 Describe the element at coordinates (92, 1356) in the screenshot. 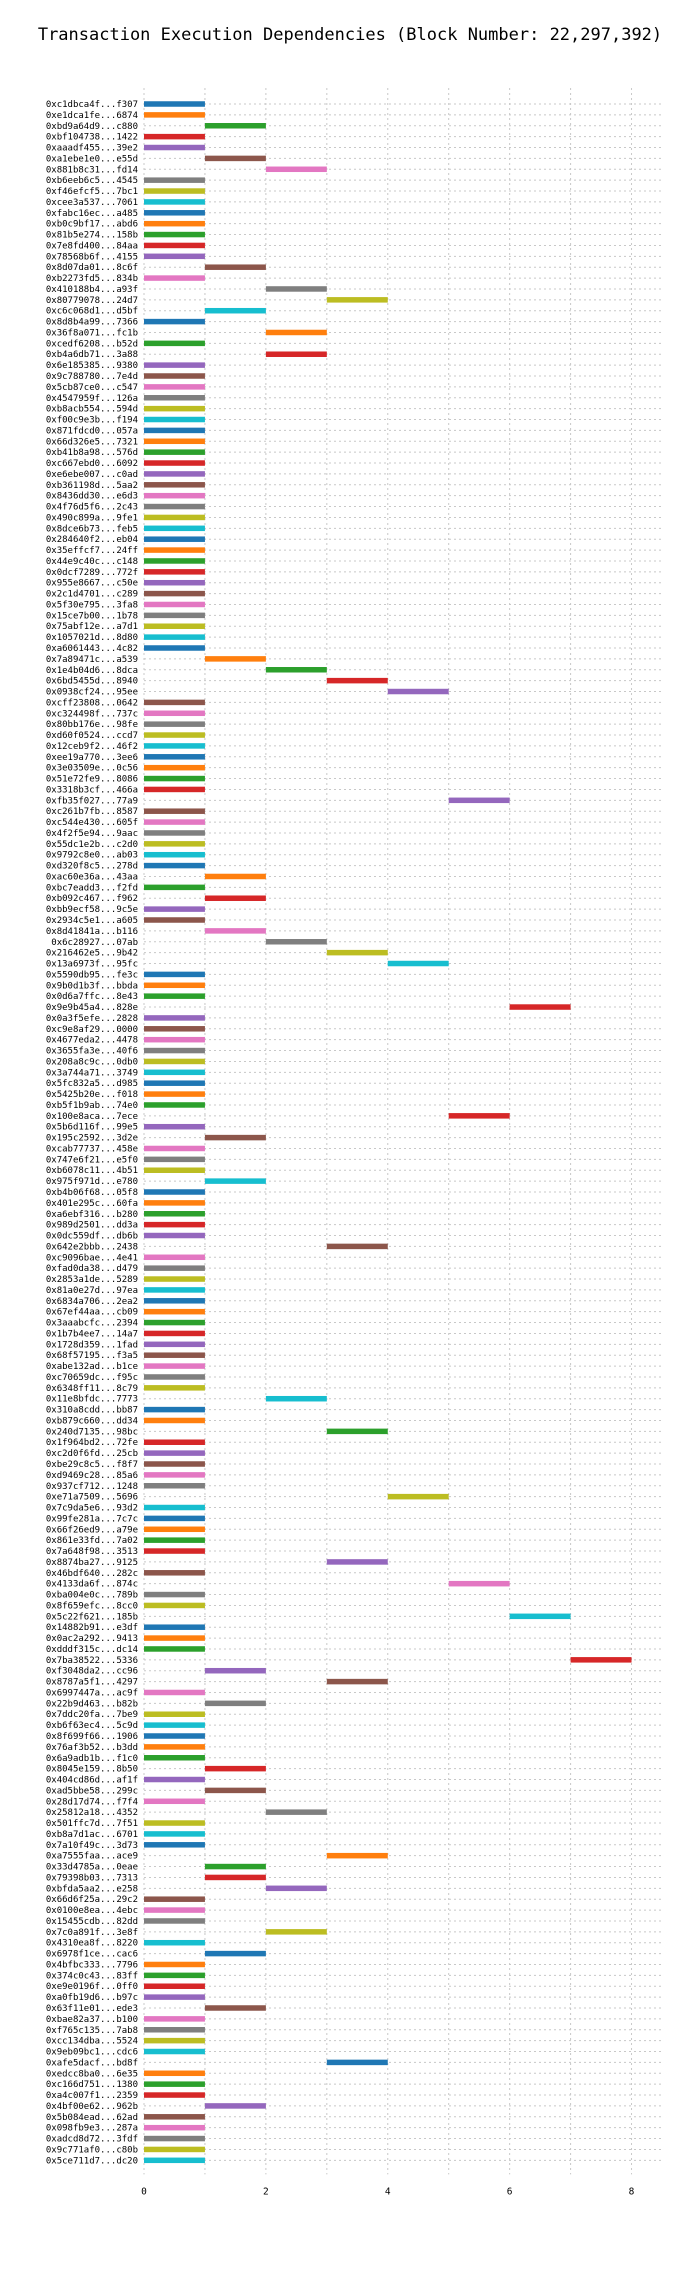

I see `transaction-label: 0x68f57195...f3a5` at that location.